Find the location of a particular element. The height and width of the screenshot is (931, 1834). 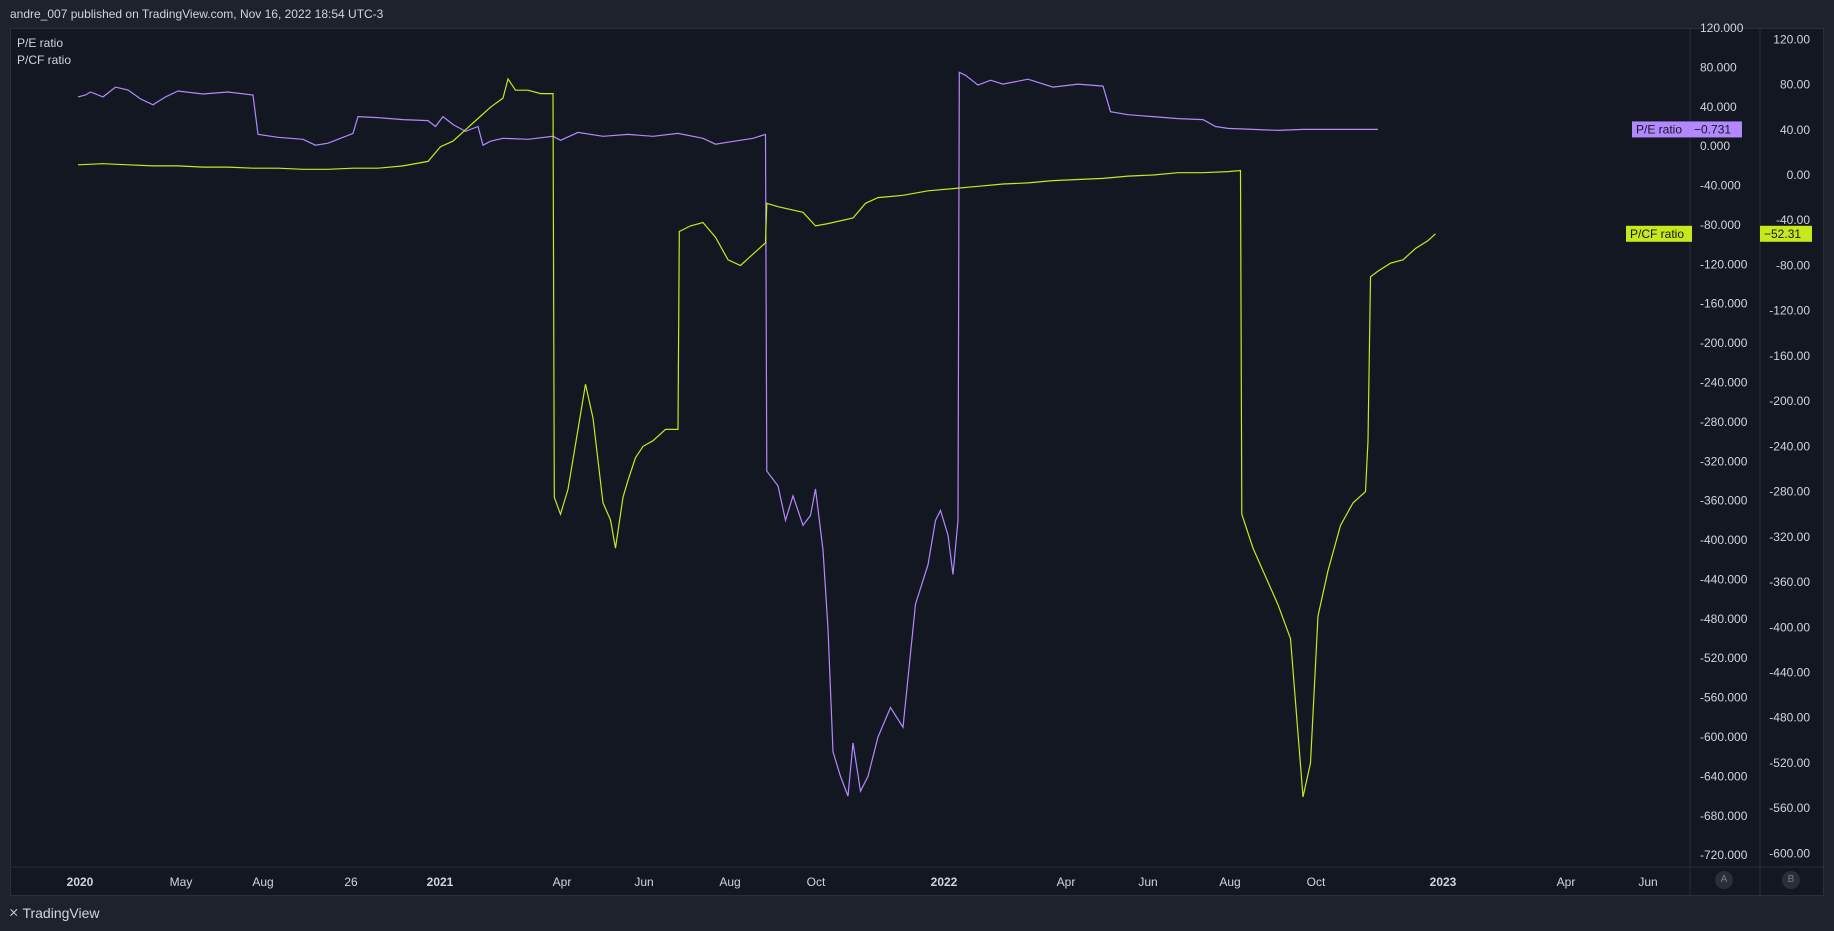

left-axis-tick-label: 0.000 is located at coordinates (1715, 146).